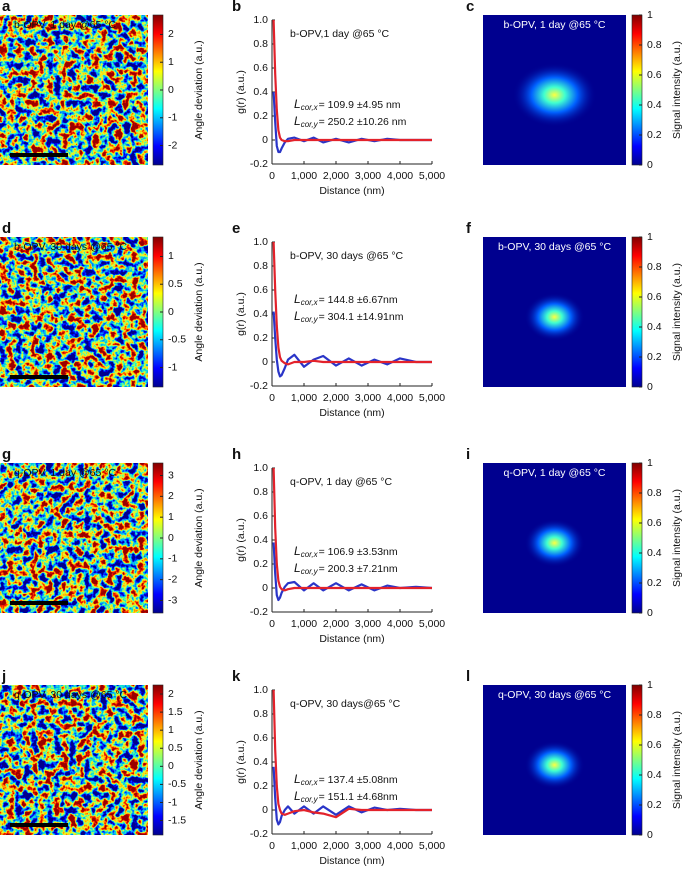  Describe the element at coordinates (555, 695) in the screenshot. I see `map-title: q-OPV, 30 days @65 °C` at that location.